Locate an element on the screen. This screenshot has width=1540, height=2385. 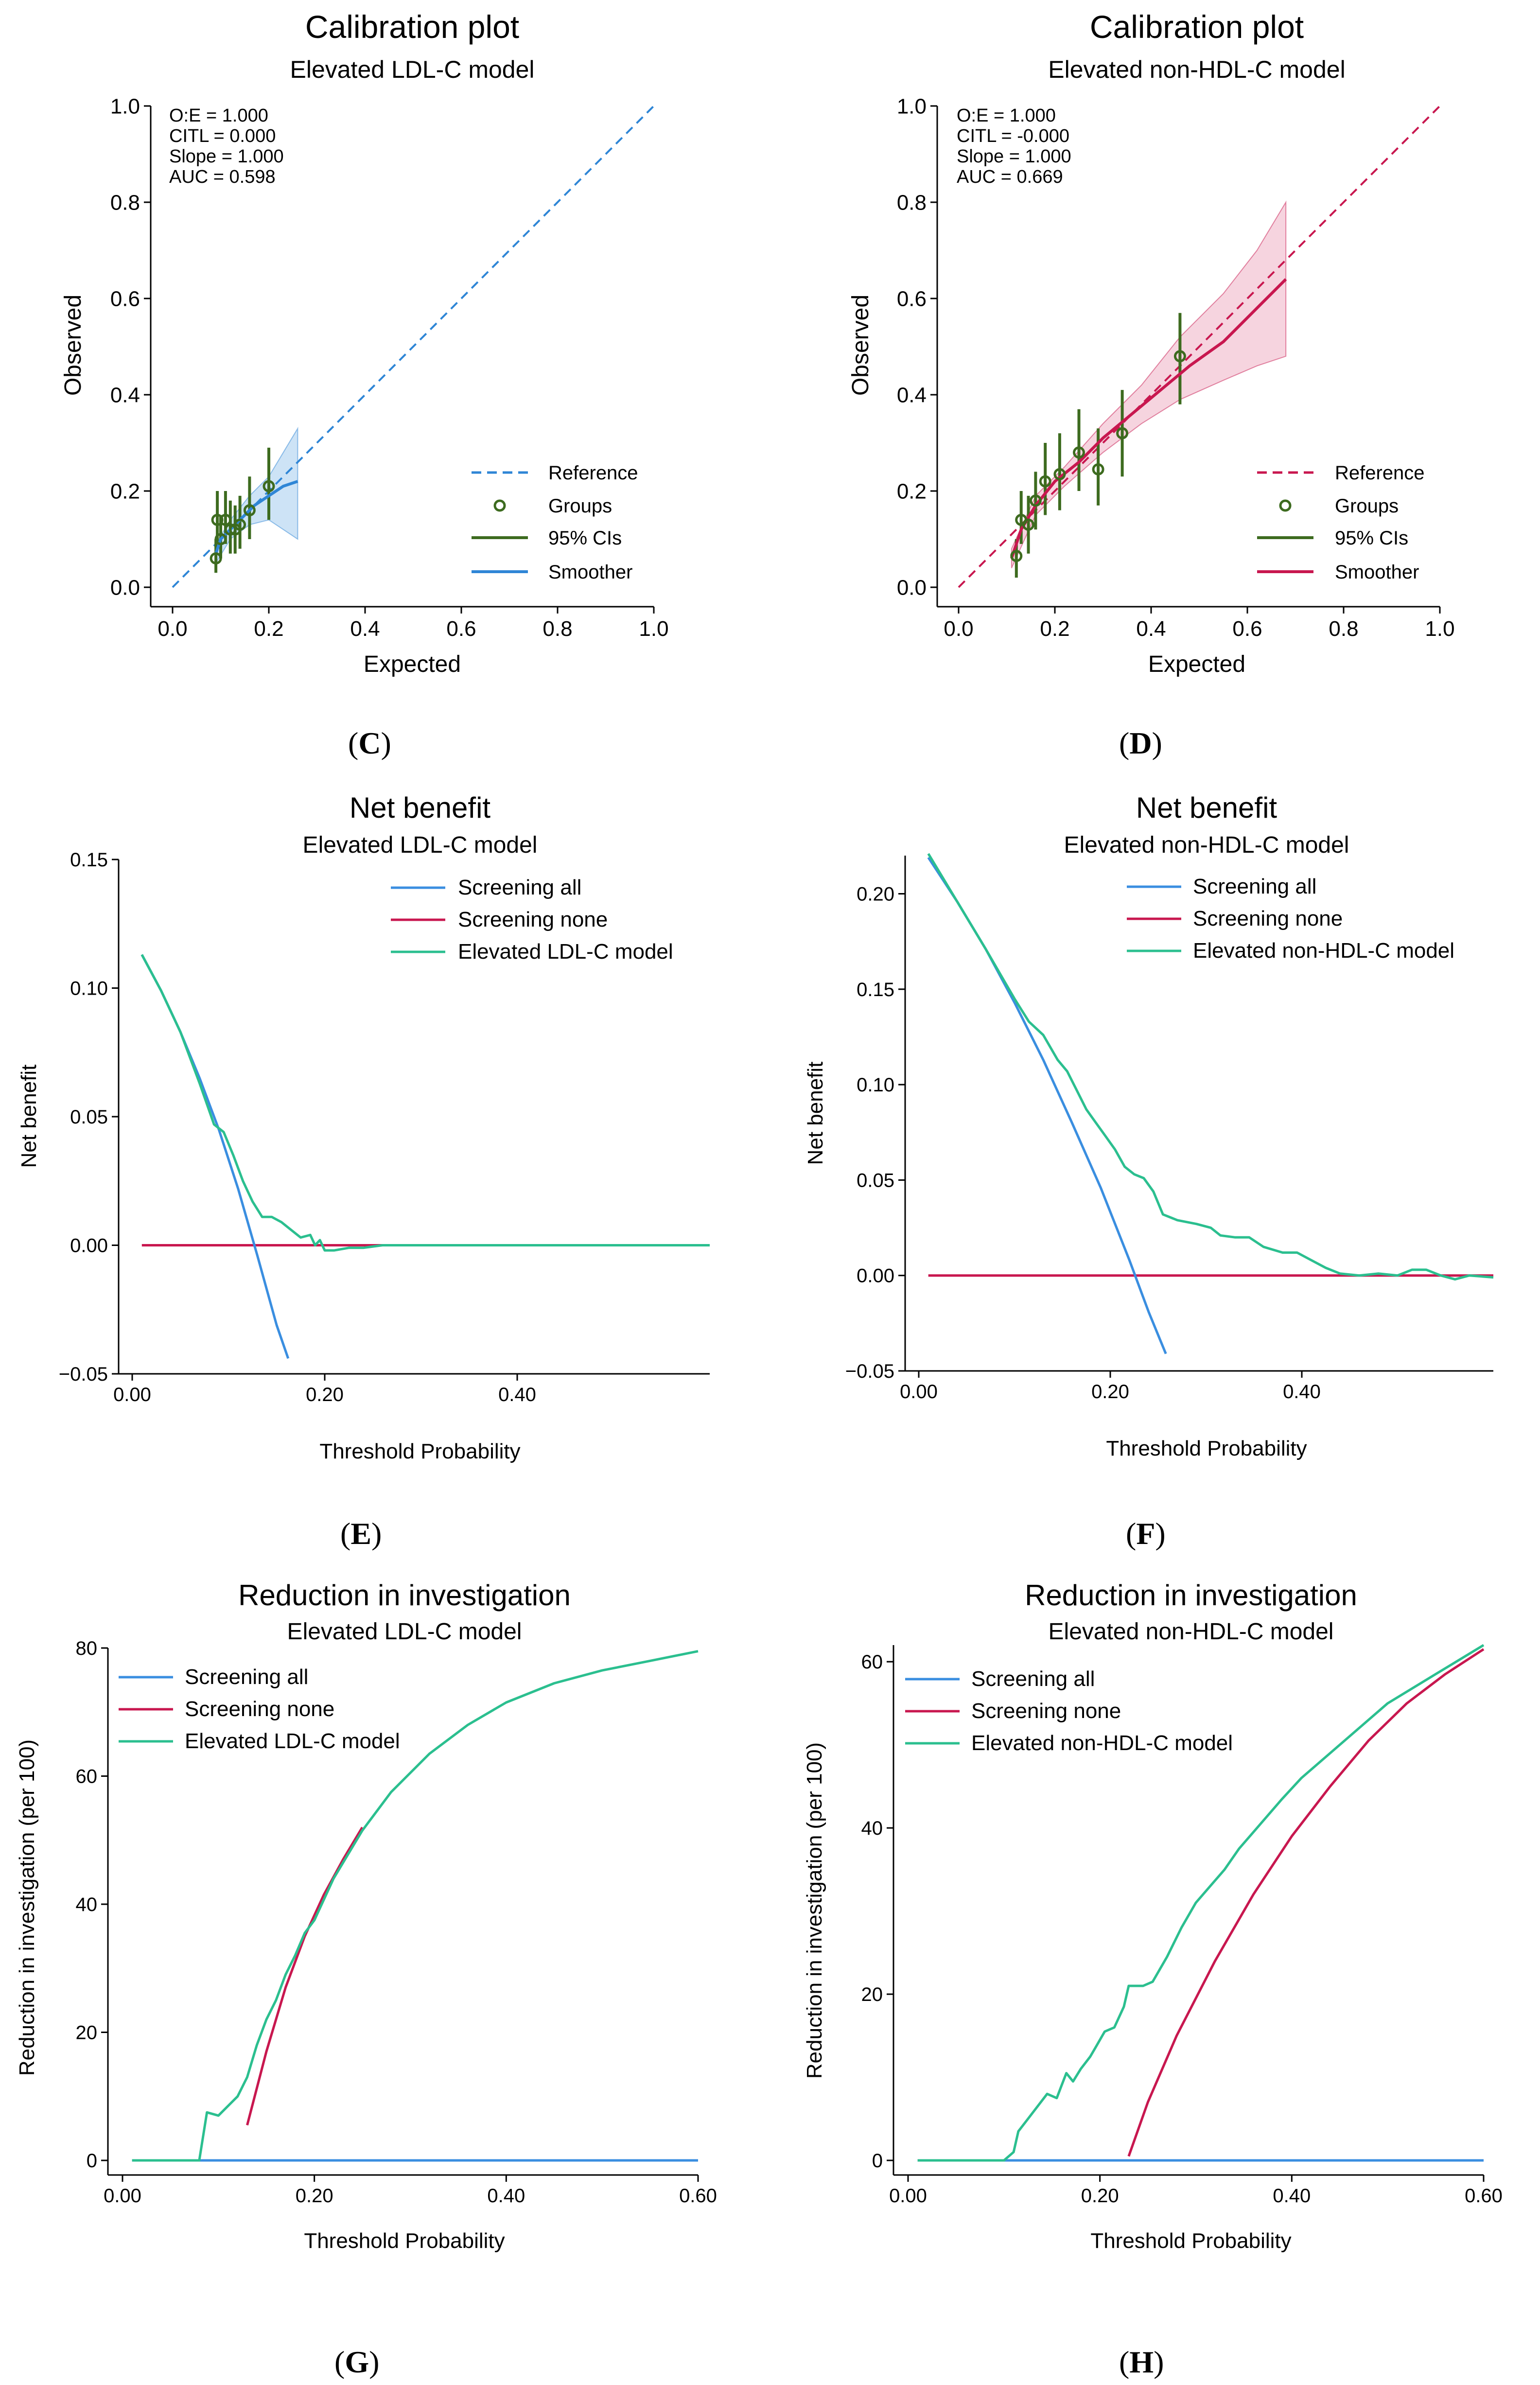
legend-model-label: Elevated LDL-C model is located at coordinates (565, 952).